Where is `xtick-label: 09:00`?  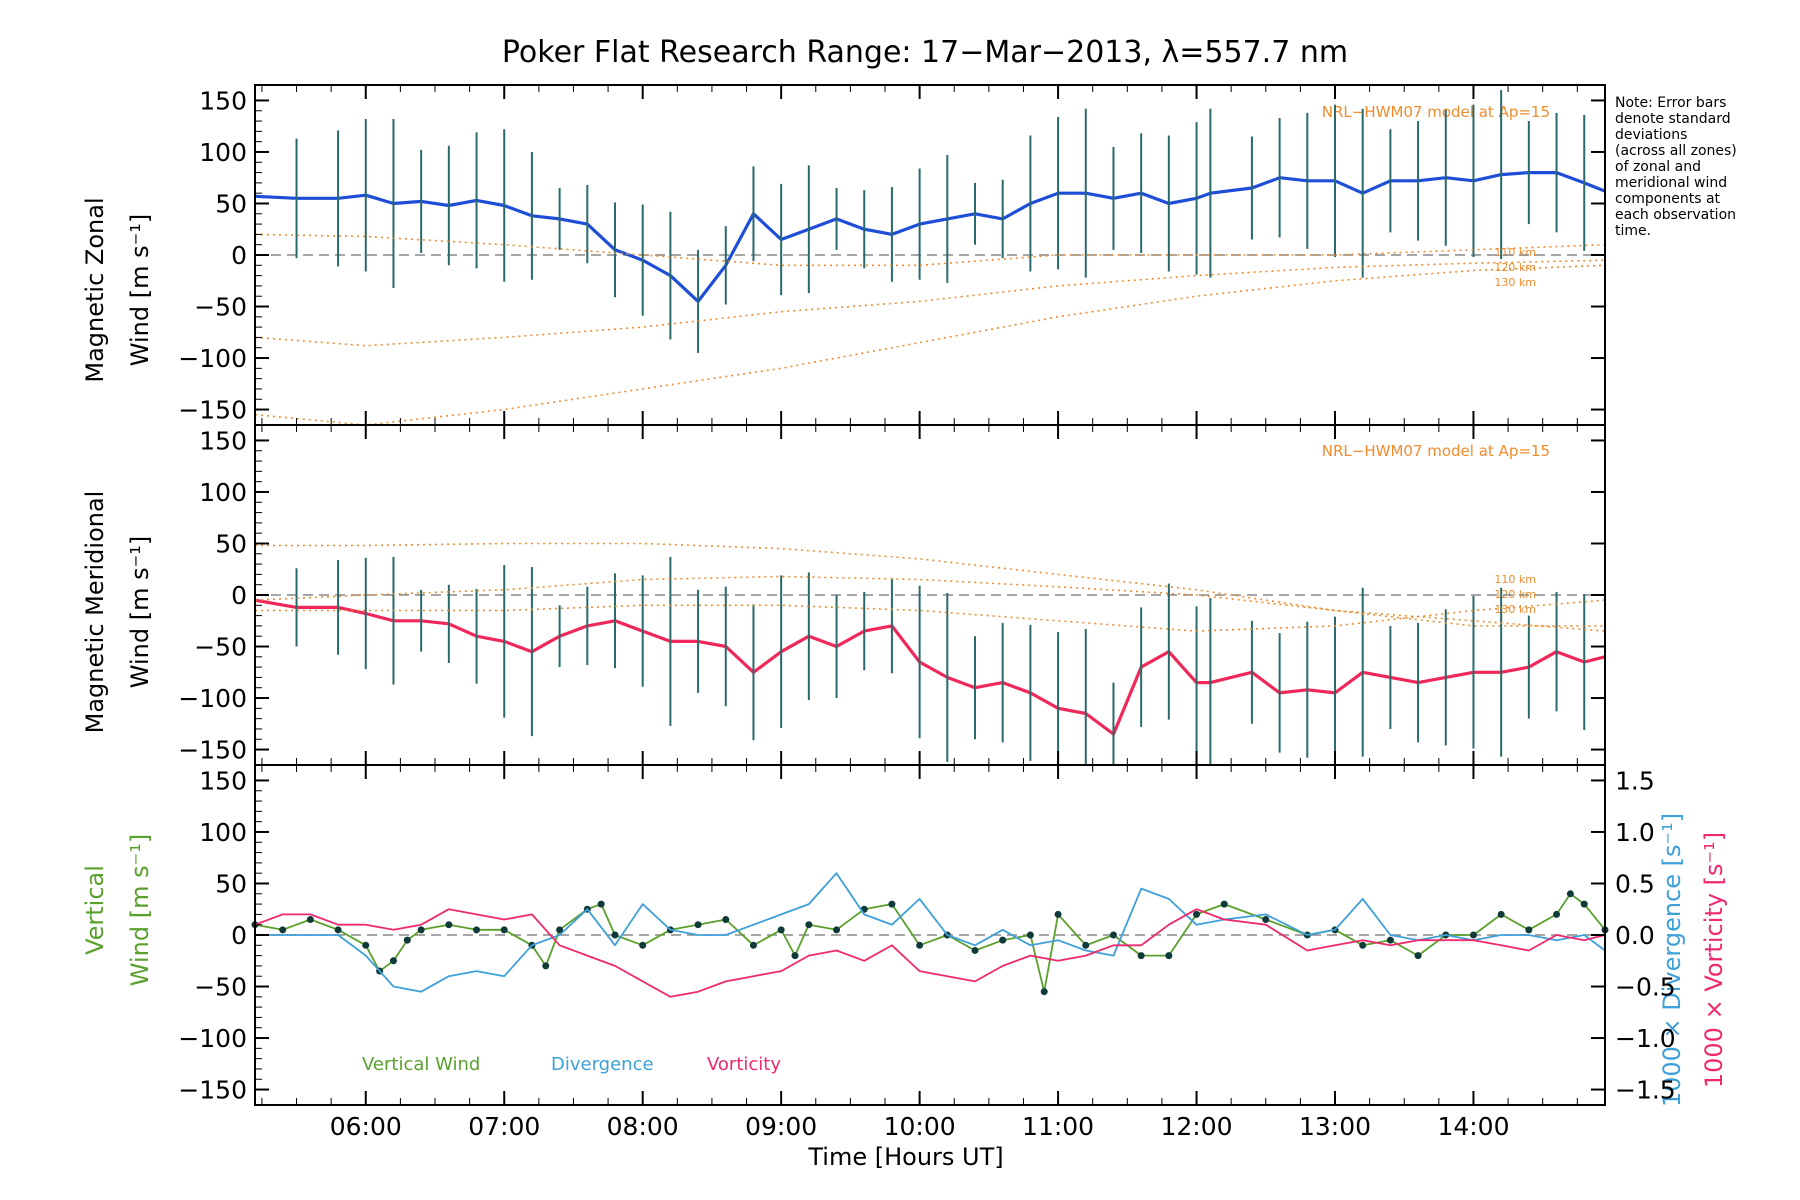 xtick-label: 09:00 is located at coordinates (781, 1126).